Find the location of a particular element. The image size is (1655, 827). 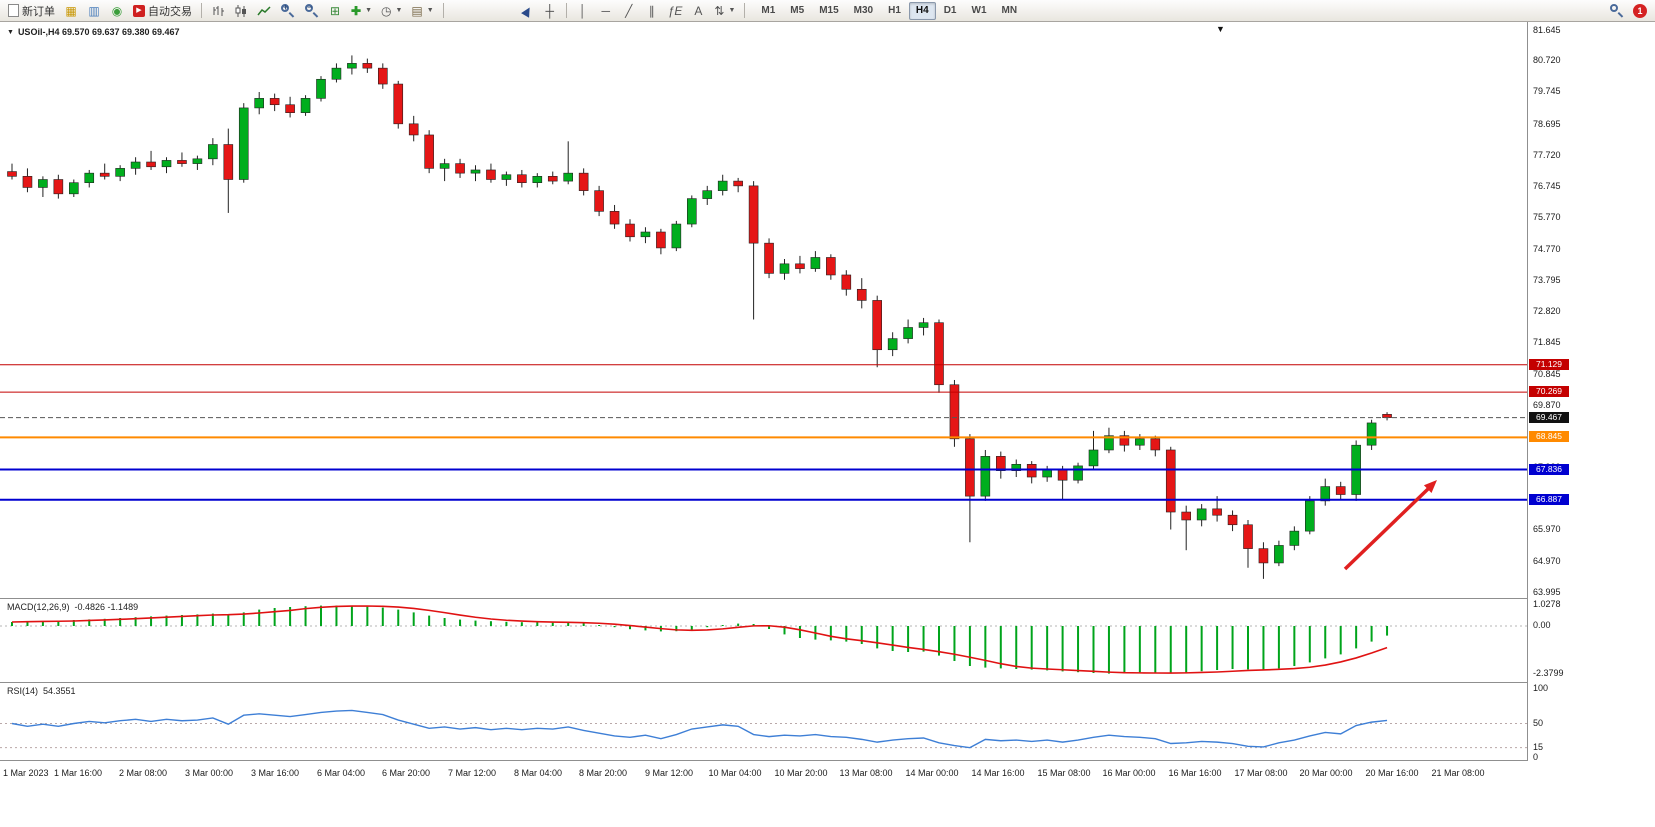

timeframe-h1: H1 is located at coordinates (894, 10).